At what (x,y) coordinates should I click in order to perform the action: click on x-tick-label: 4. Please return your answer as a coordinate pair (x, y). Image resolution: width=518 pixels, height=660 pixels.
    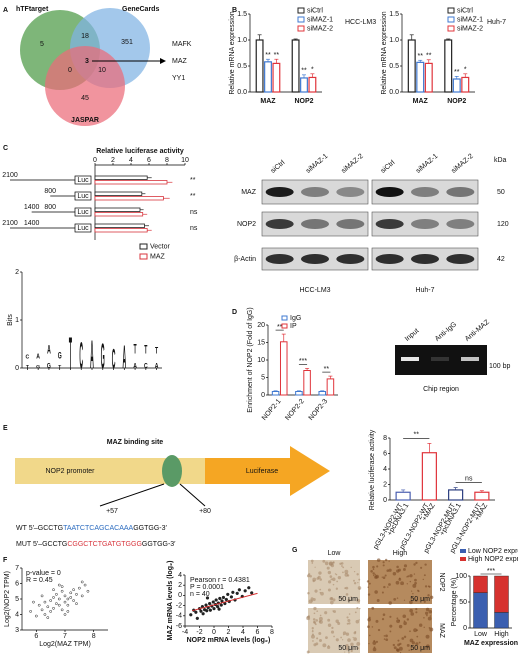
    Looking at the image, I should click on (131, 160).